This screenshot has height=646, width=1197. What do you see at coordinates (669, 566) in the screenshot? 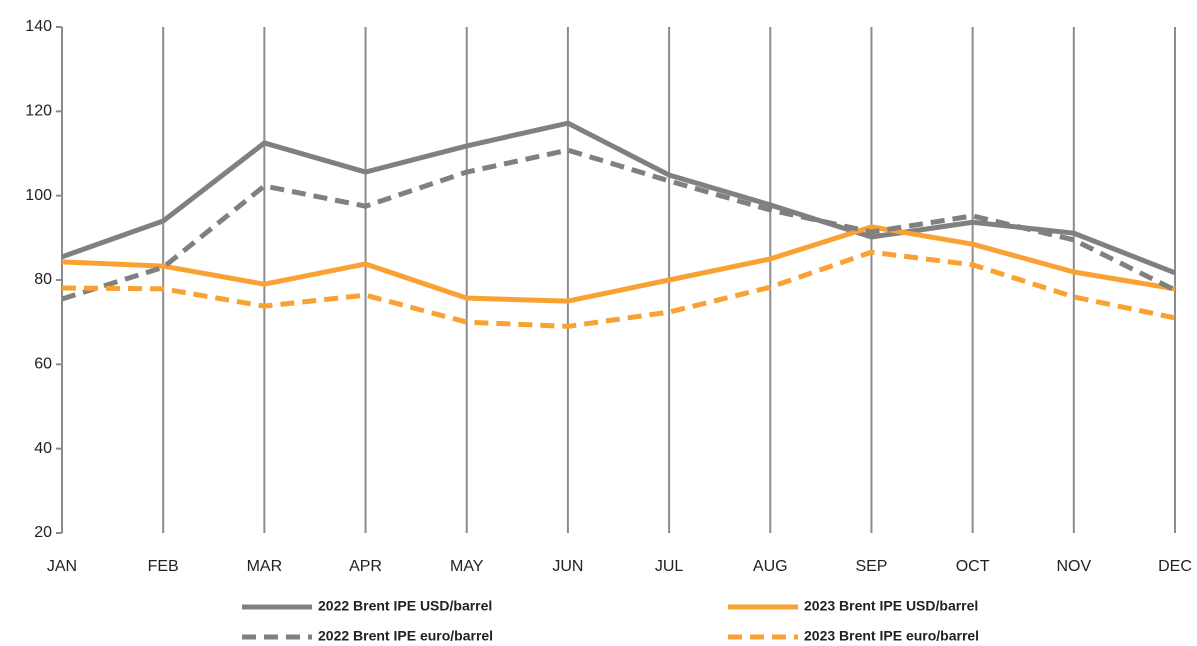
I see `x-tick-label: JUL` at bounding box center [669, 566].